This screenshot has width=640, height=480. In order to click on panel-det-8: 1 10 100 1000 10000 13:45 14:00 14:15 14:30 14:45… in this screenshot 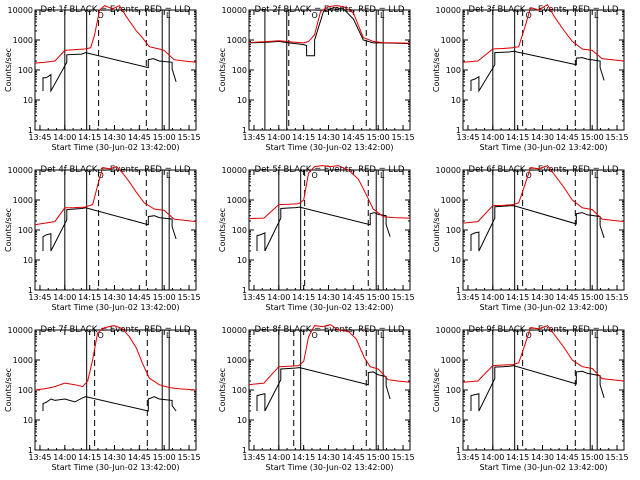, I will do `click(316, 398)`.